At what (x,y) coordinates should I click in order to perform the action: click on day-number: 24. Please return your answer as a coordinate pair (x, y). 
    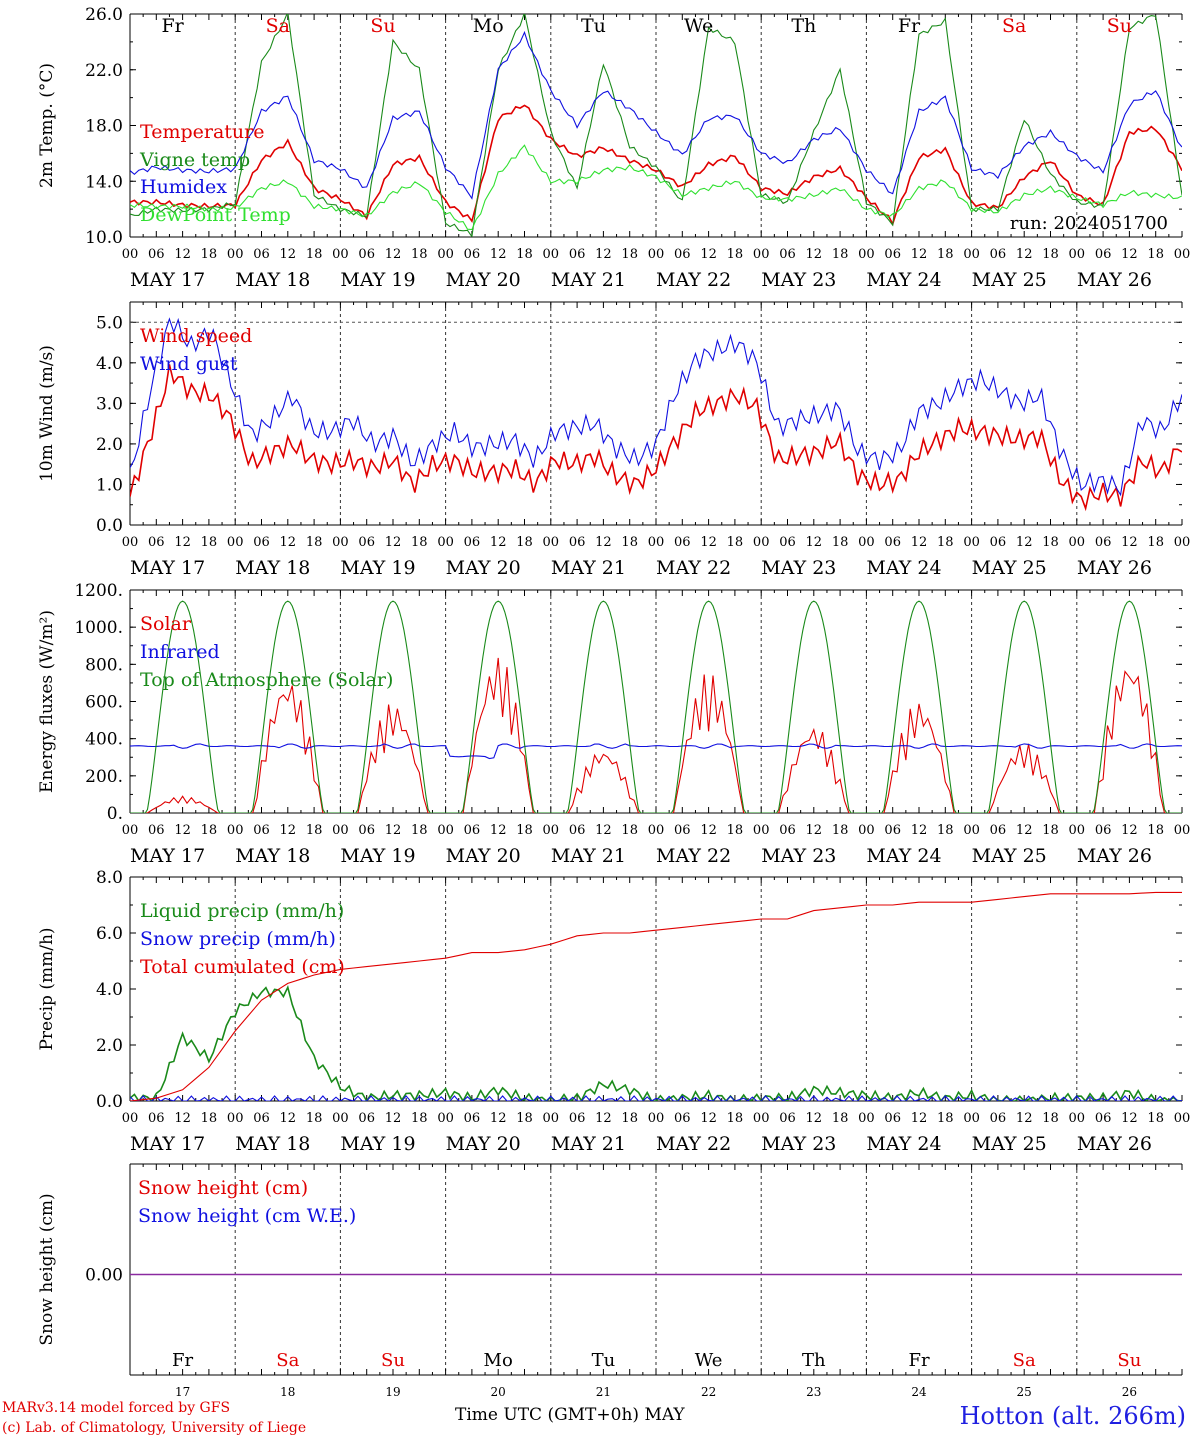
    Looking at the image, I should click on (919, 1392).